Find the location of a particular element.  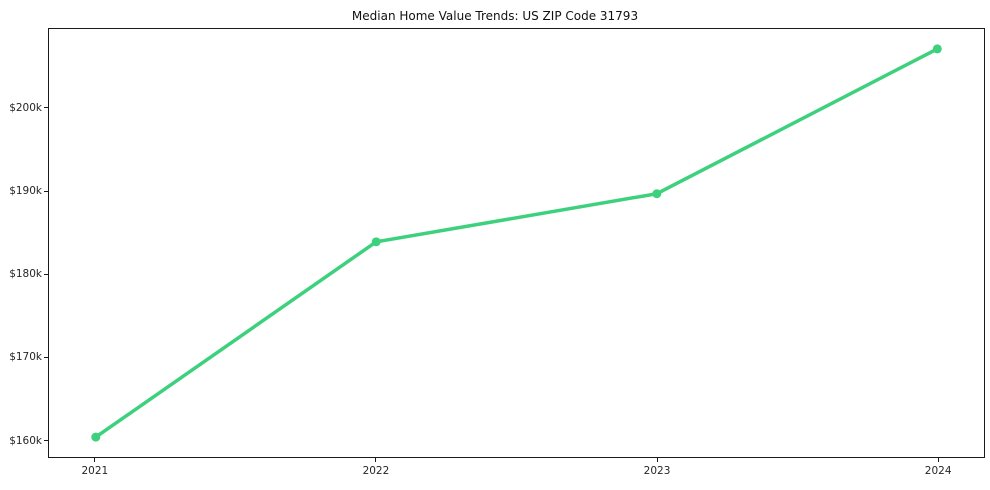

y-tick-label: $200k is located at coordinates (25, 107).